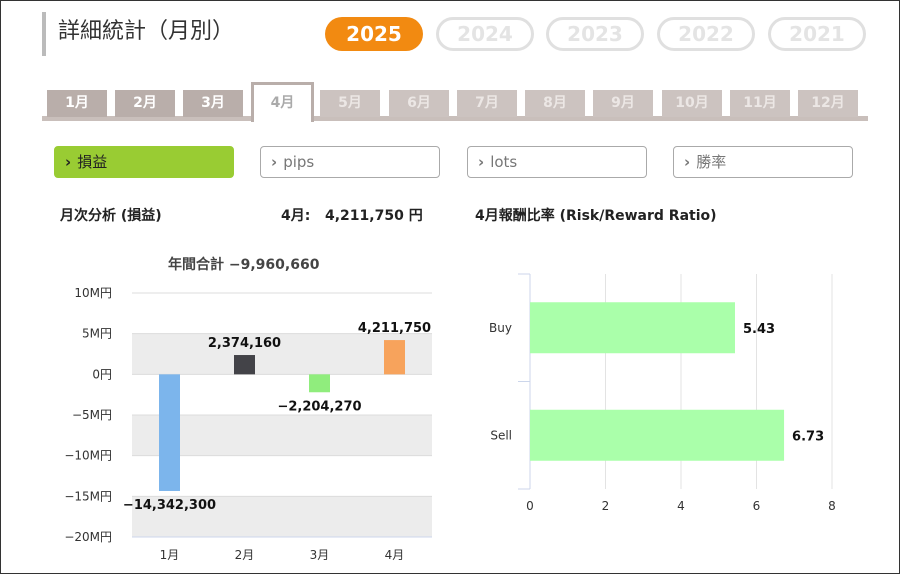  Describe the element at coordinates (504, 162) in the screenshot. I see `metric-button-label: lots` at that location.